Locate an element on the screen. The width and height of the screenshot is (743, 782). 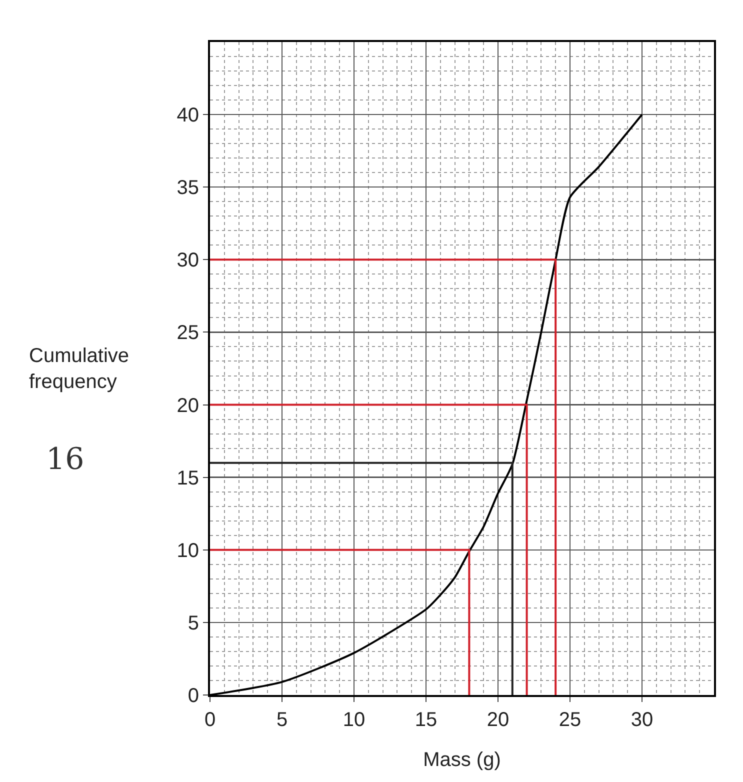
y-tick-label: 0 is located at coordinates (193, 696).